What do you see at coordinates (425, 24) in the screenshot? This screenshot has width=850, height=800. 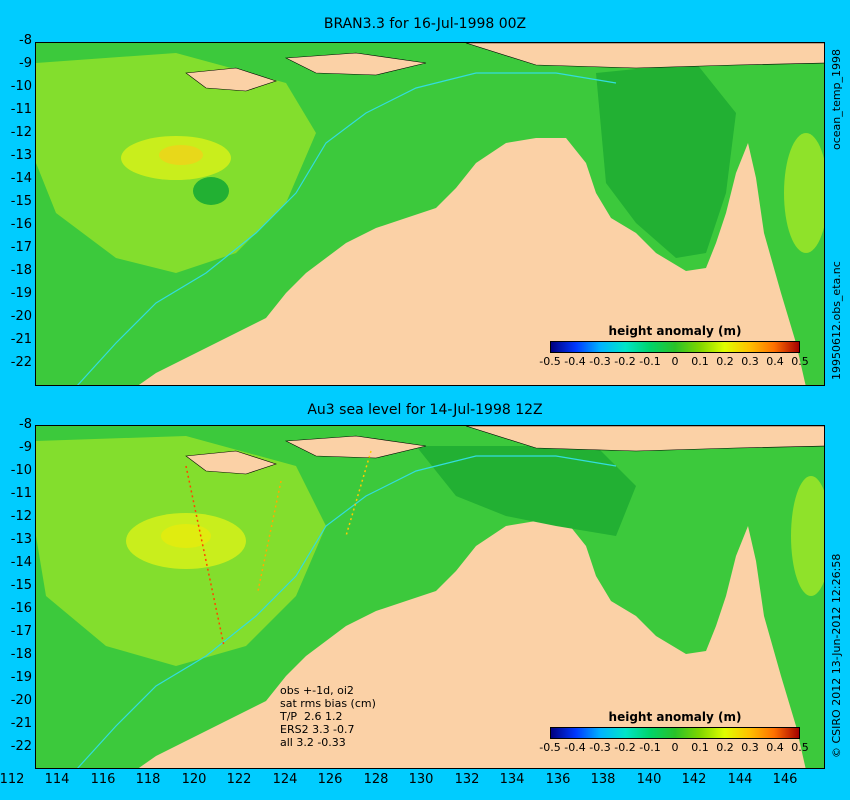 I see `top-panel-title: BRAN3.3 for 16-Jul-1998 00Z` at bounding box center [425, 24].